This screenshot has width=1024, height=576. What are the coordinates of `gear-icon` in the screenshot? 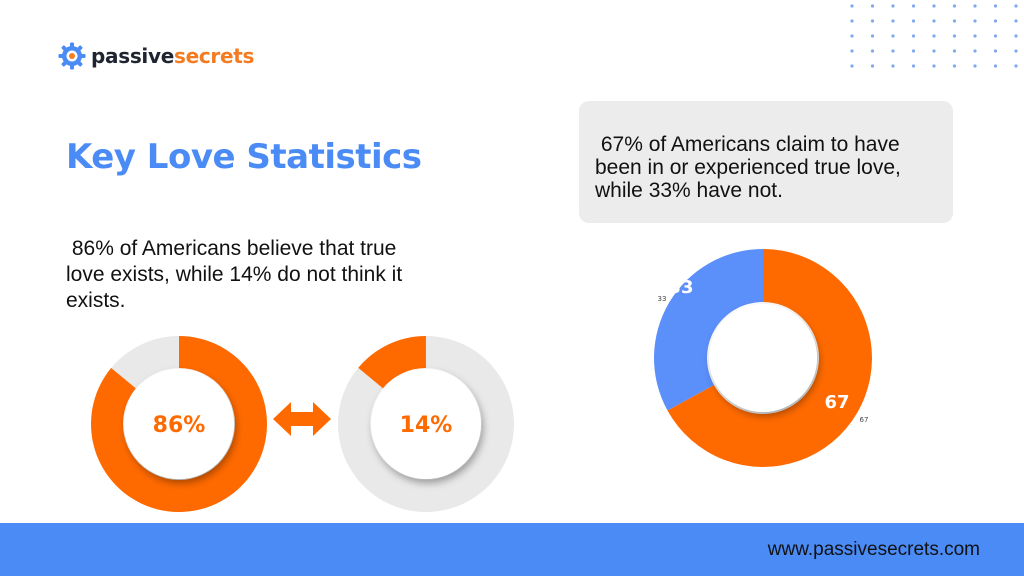 It's located at (72, 56).